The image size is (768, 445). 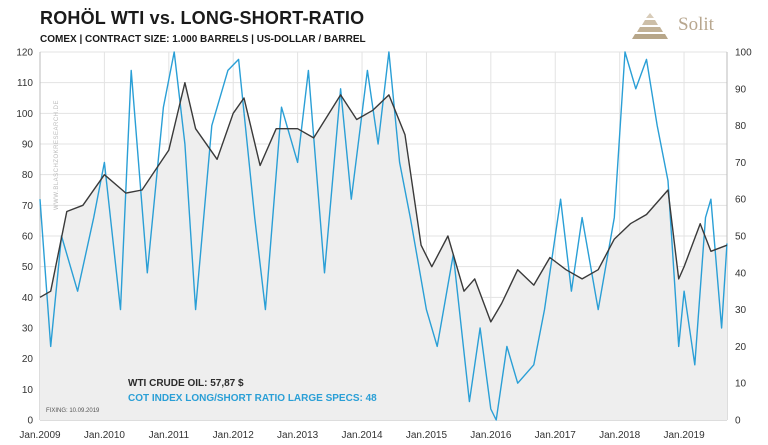 I want to click on y-right-tick: 30, so click(x=741, y=310).